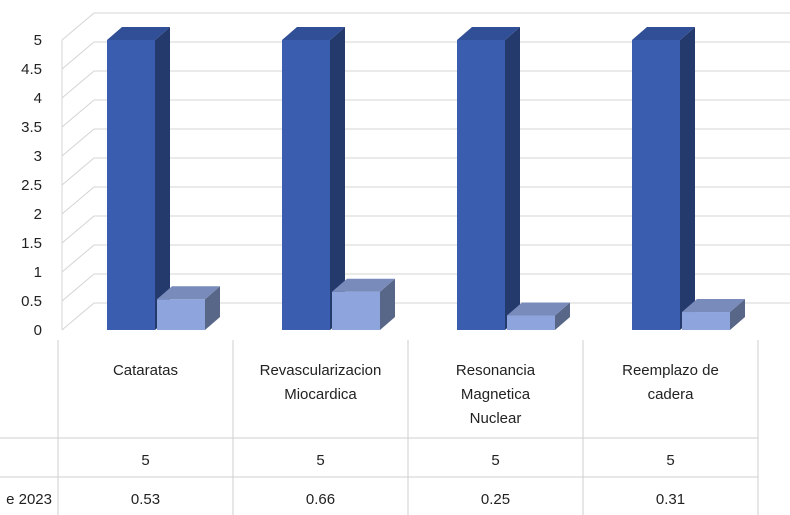 This screenshot has height=515, width=790. Describe the element at coordinates (670, 370) in the screenshot. I see `category-label: Reemplazo de` at that location.